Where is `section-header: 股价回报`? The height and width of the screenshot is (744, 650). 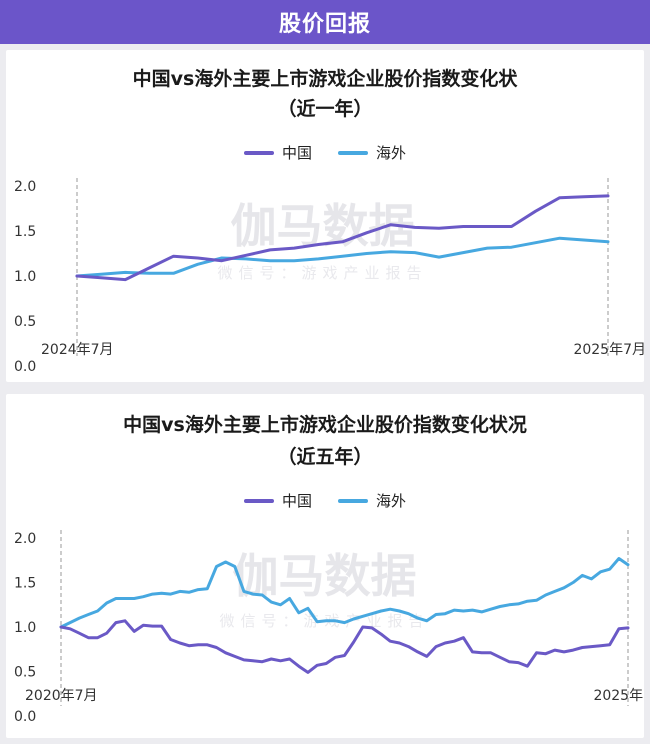
section-header: 股价回报 is located at coordinates (325, 22).